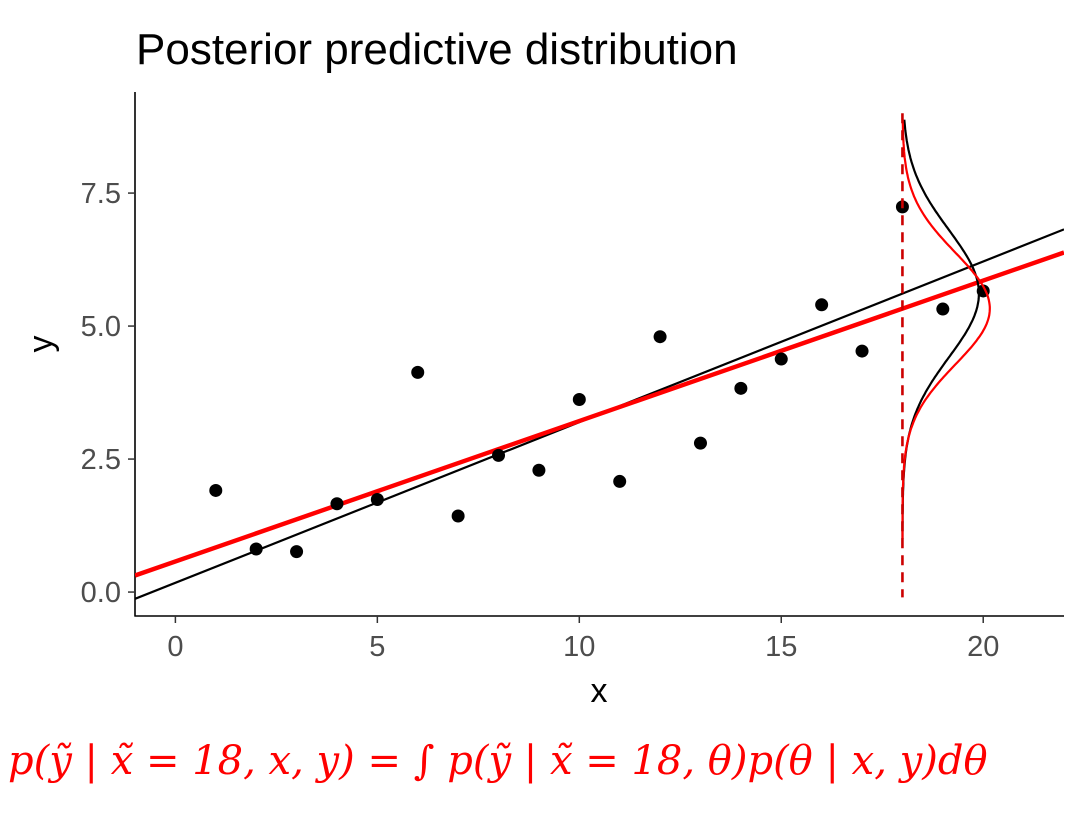  Describe the element at coordinates (101, 194) in the screenshot. I see `y-tick-label: 7.5` at that location.